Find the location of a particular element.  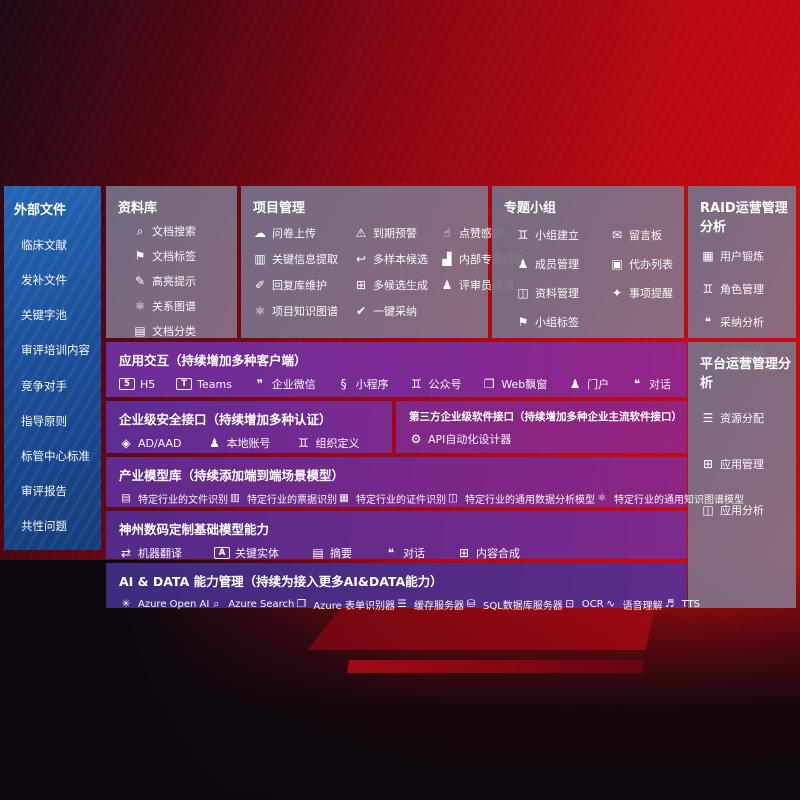

api-item: ⚙ API自动化设计器 is located at coordinates (460, 439).